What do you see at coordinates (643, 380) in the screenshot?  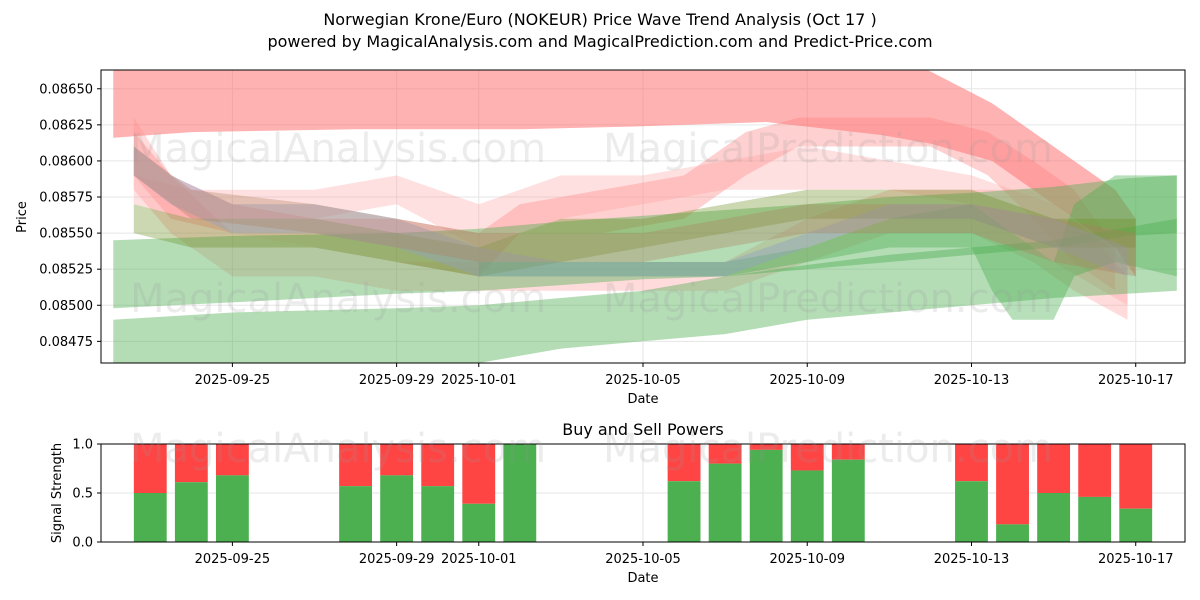 I see `price-x-tick-label: 2025-10-05` at bounding box center [643, 380].